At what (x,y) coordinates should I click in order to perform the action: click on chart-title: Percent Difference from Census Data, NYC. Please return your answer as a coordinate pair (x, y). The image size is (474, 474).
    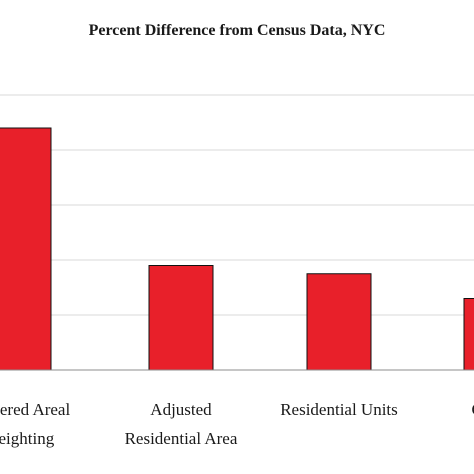
    Looking at the image, I should click on (237, 30).